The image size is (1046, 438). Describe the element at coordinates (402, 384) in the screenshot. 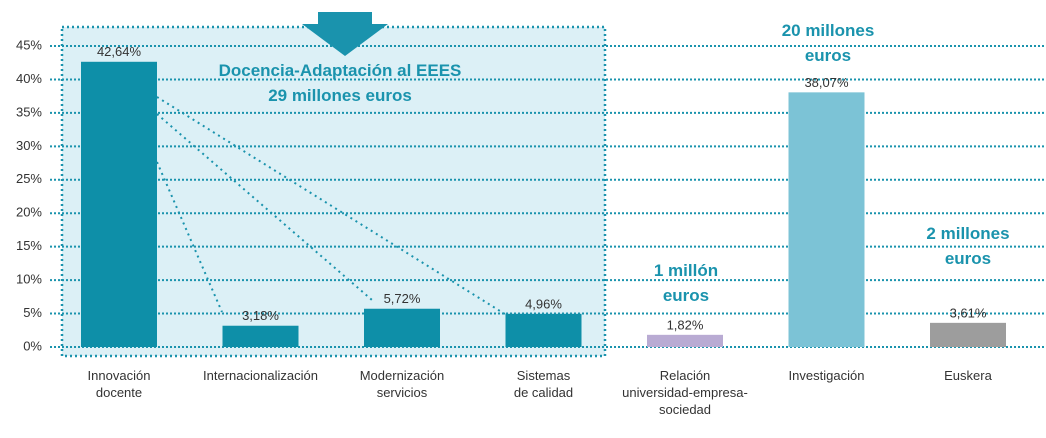

I see `x-tick-label: Modernización servicios` at that location.